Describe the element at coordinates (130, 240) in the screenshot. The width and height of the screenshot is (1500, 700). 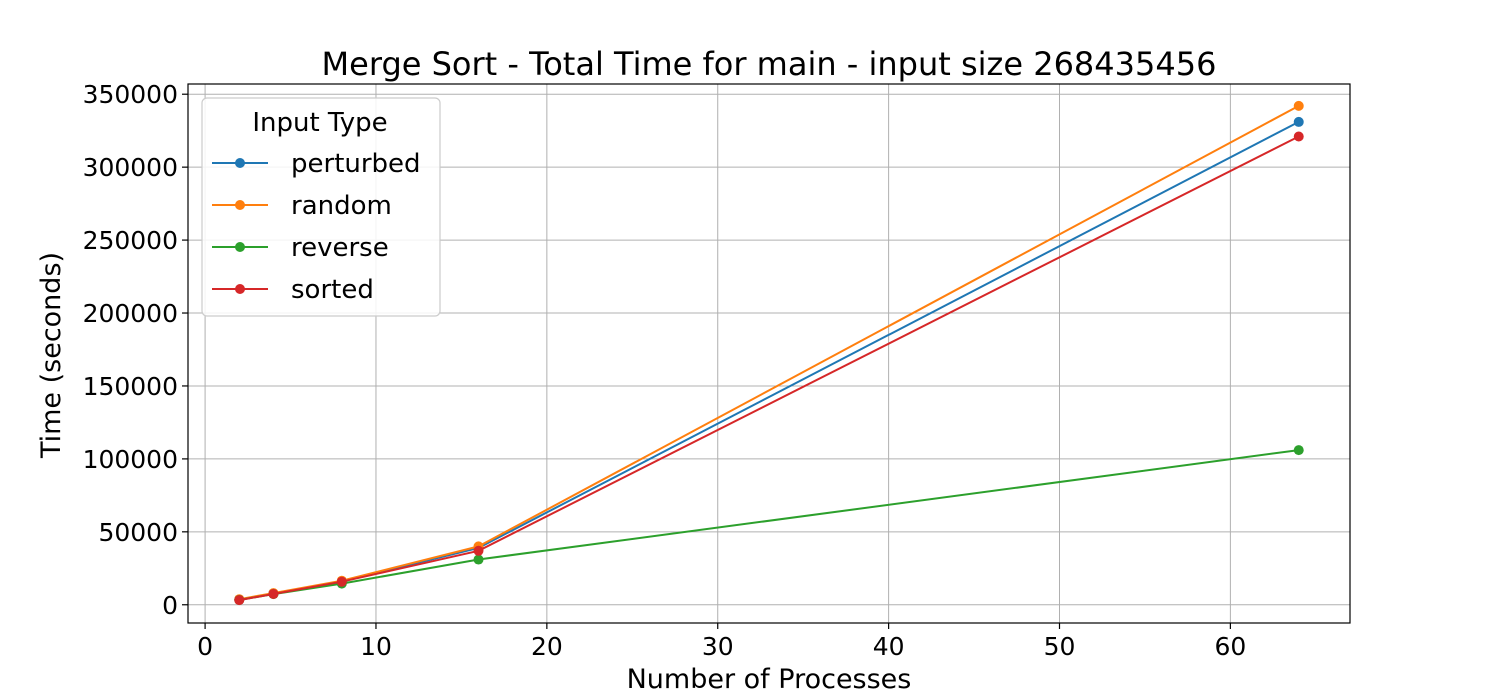
I see `y-tick-label: 250000` at that location.